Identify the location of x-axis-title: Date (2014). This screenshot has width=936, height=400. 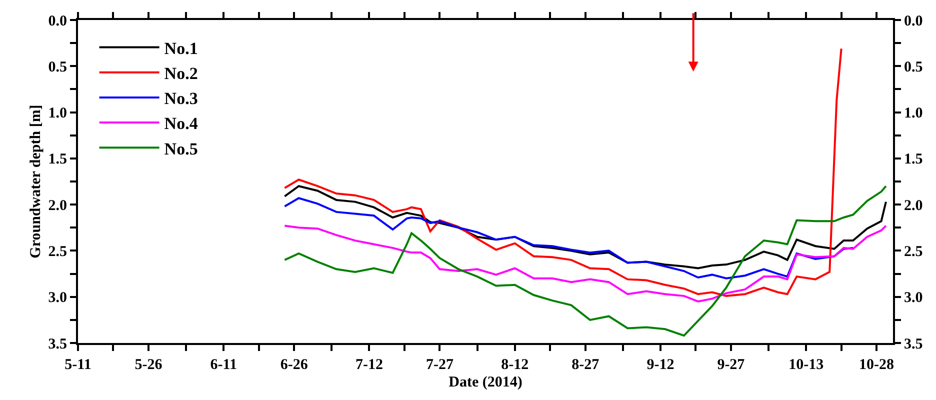
(485, 382).